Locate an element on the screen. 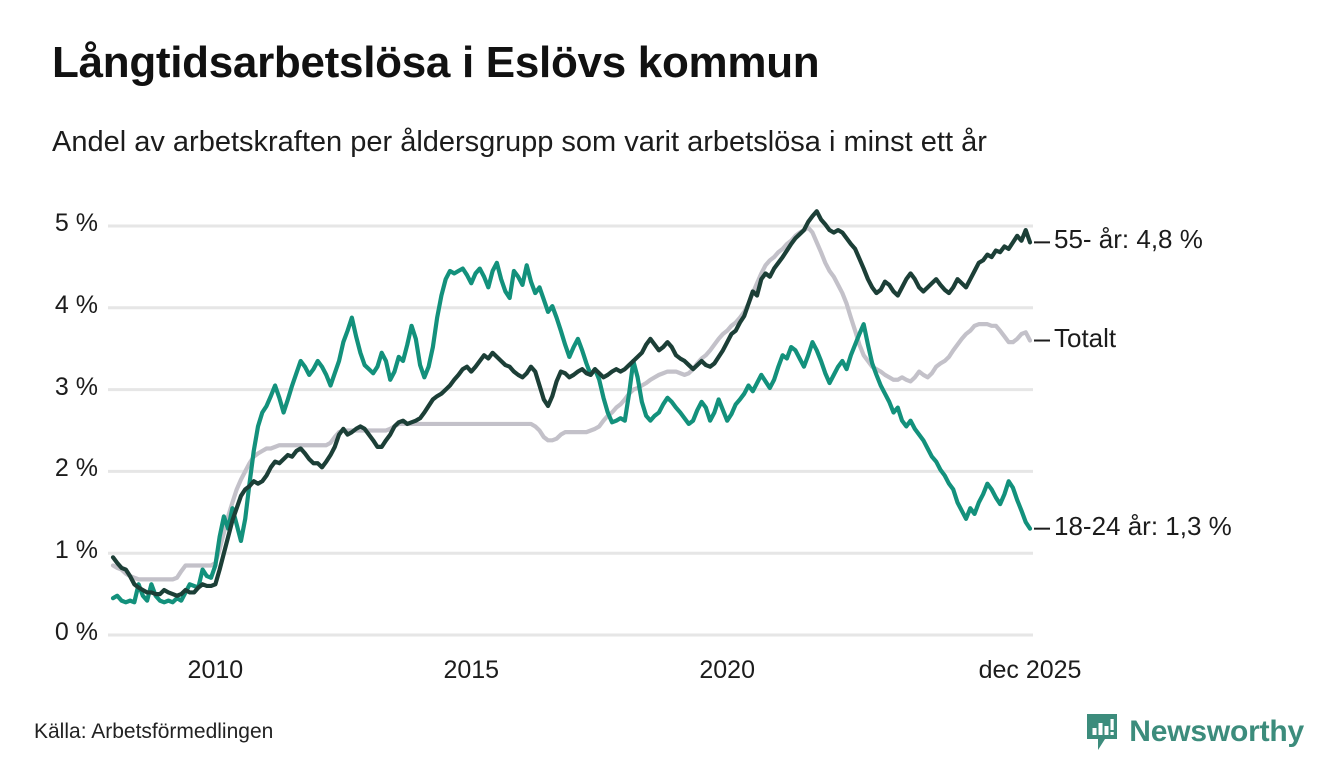 The width and height of the screenshot is (1340, 780). y-axis-tick-label: 5 % is located at coordinates (76, 223).